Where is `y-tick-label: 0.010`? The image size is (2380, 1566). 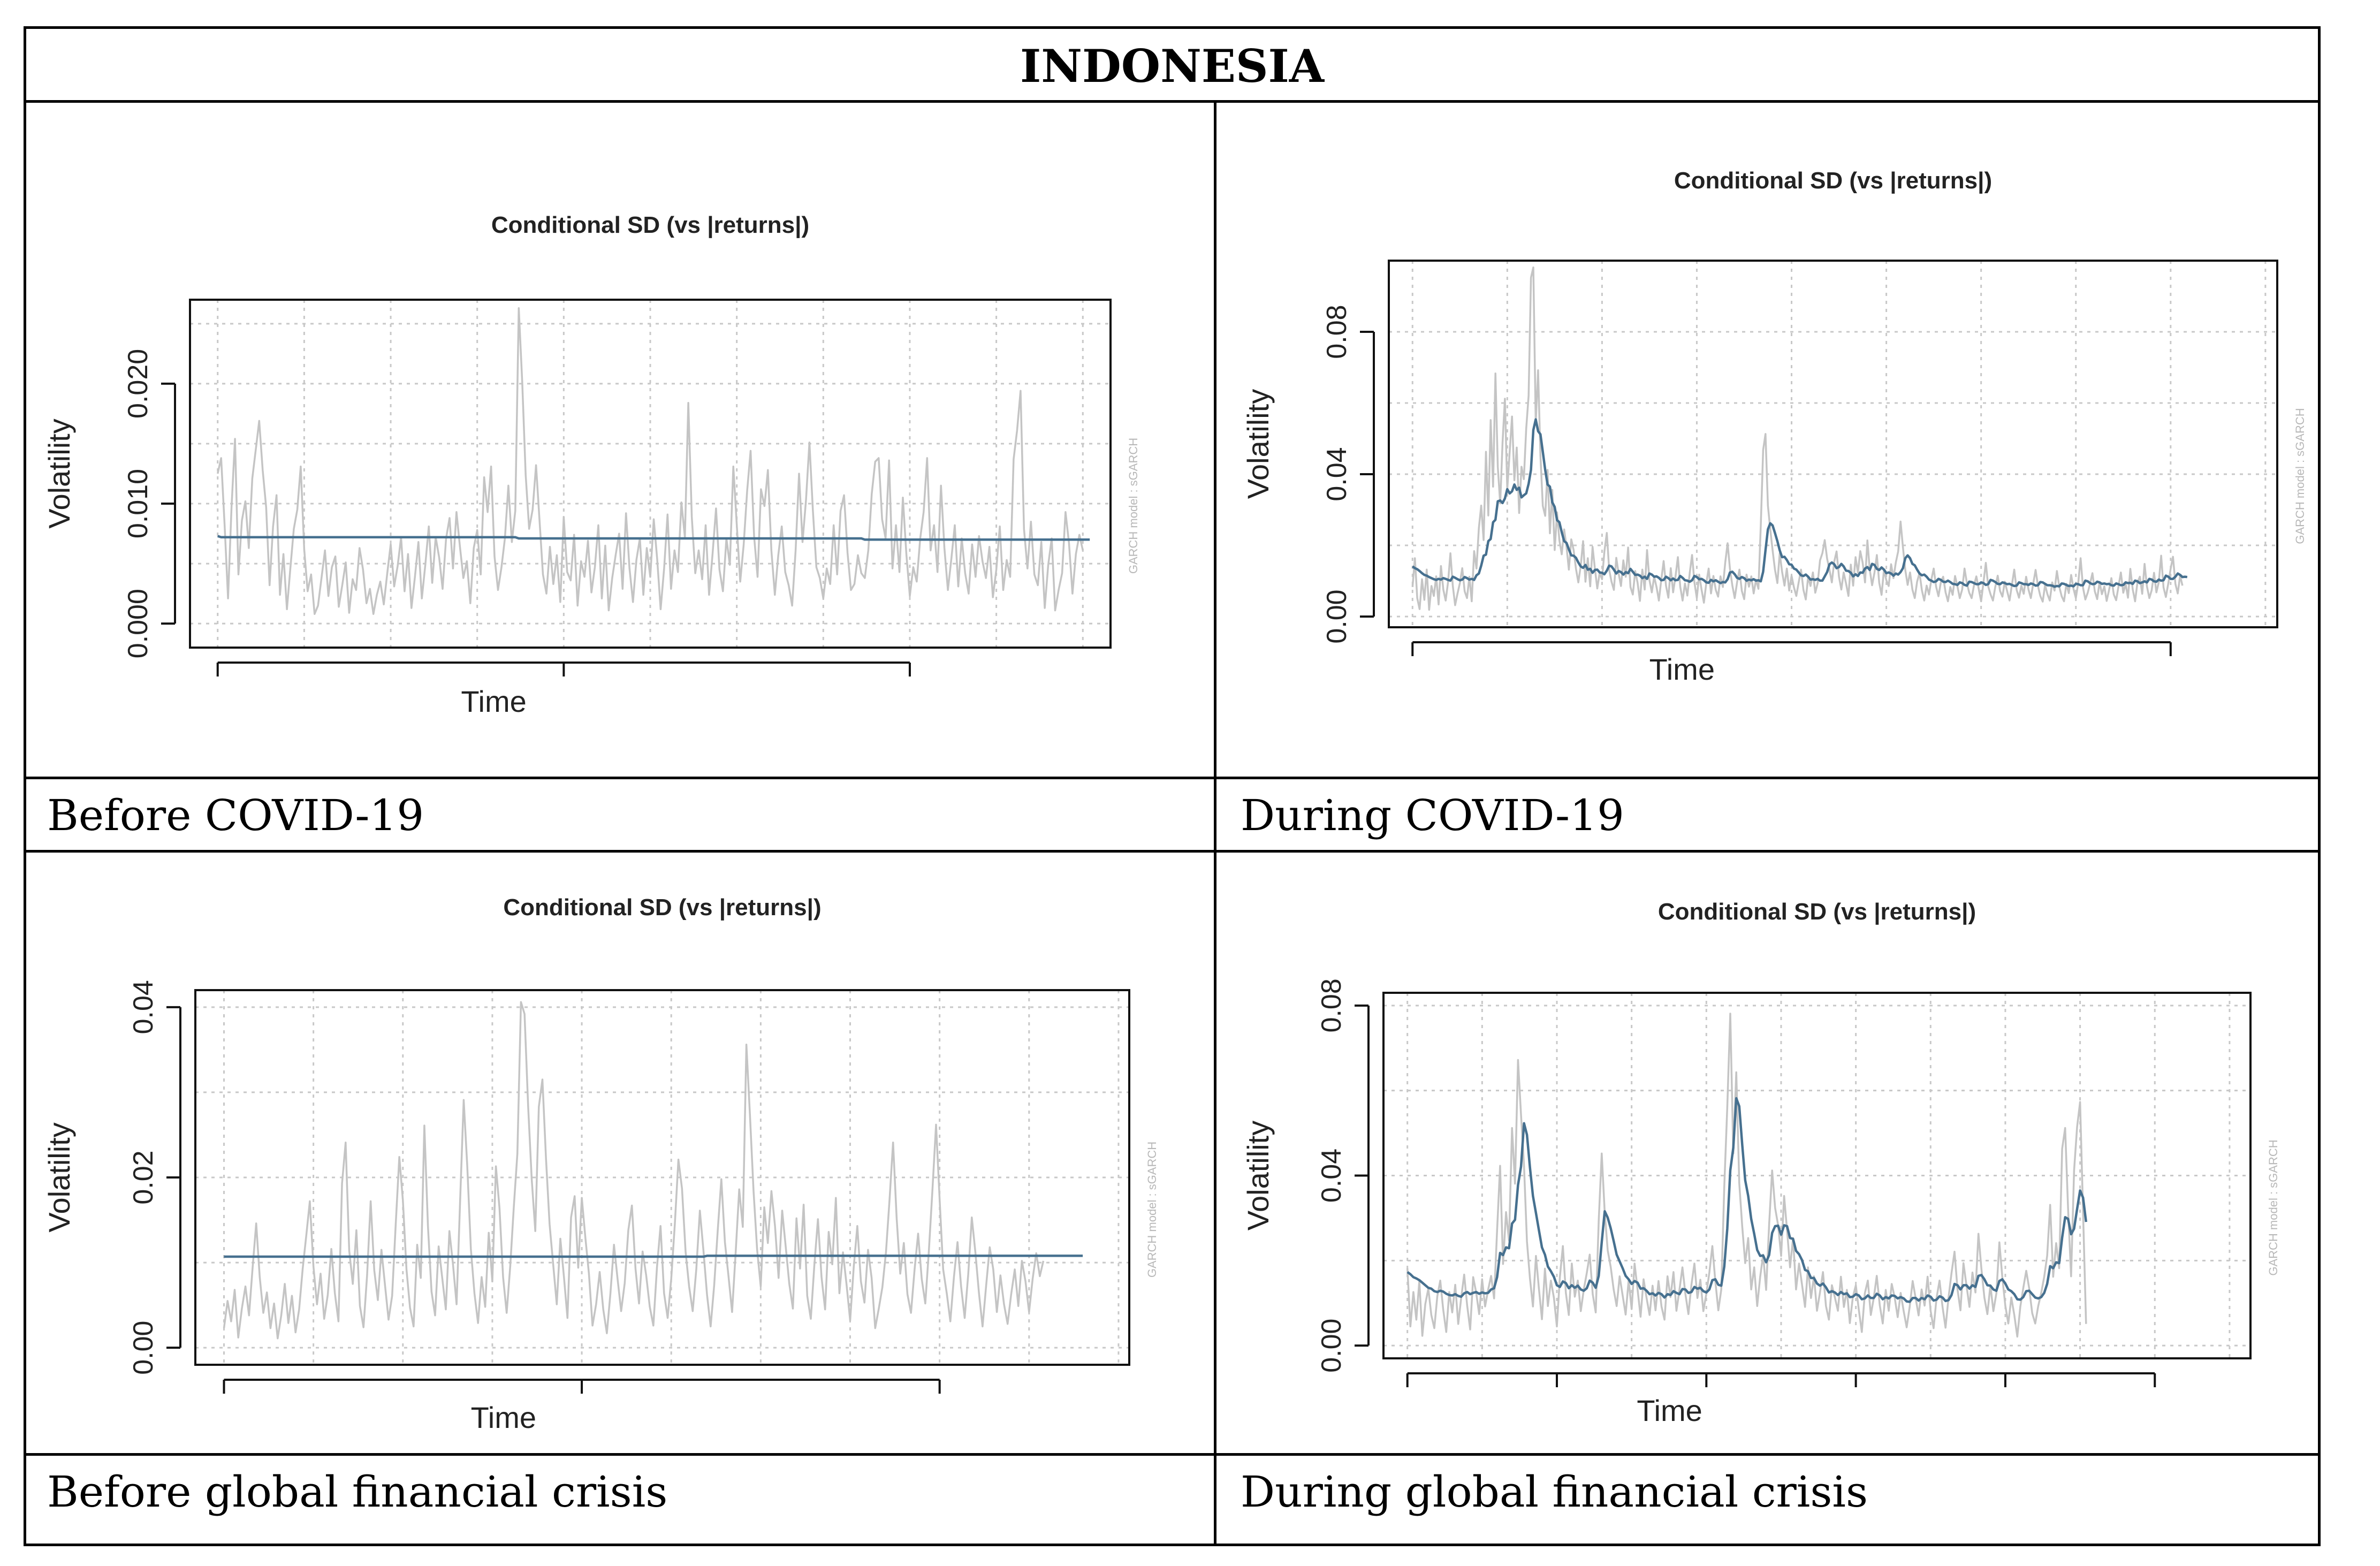
y-tick-label: 0.010 is located at coordinates (138, 503).